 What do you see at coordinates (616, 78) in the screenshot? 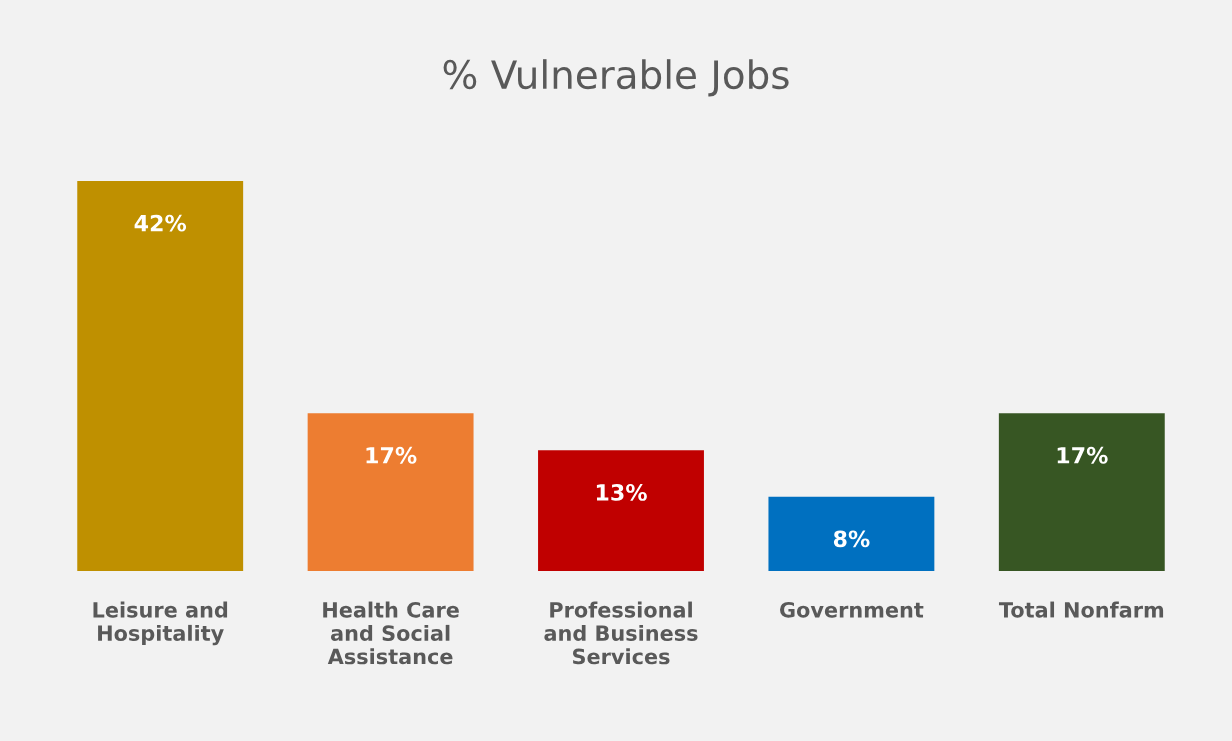
I see `chart-title: % Vulnerable Jobs` at bounding box center [616, 78].